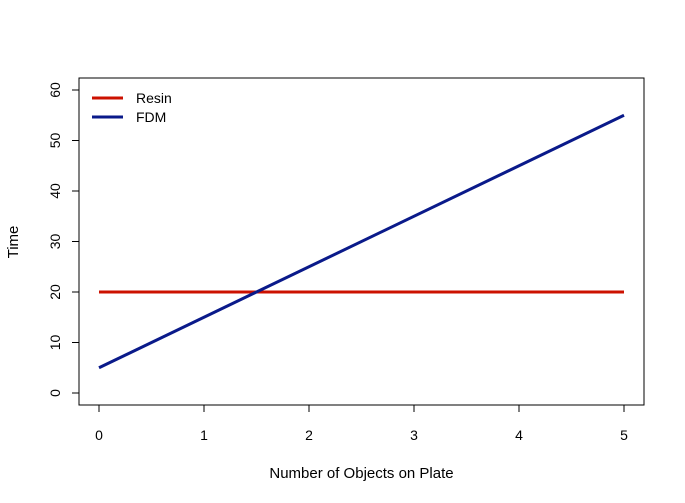 Image resolution: width=685 pixels, height=503 pixels. What do you see at coordinates (361, 423) in the screenshot?
I see `x-axis: 0 1 2 3 4 5` at bounding box center [361, 423].